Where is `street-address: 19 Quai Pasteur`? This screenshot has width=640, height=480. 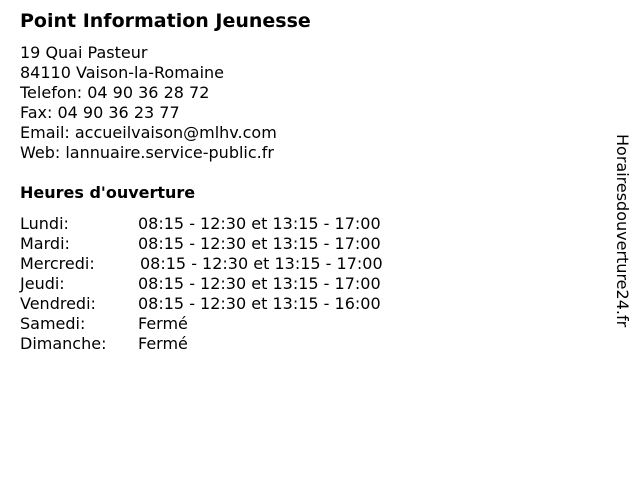 street-address: 19 Quai Pasteur is located at coordinates (84, 52).